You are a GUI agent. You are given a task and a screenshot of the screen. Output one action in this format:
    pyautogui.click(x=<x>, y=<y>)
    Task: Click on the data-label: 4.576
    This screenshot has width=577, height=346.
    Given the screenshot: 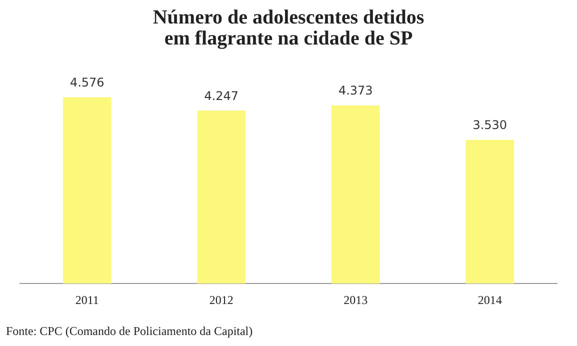 What is the action you would take?
    pyautogui.click(x=87, y=82)
    